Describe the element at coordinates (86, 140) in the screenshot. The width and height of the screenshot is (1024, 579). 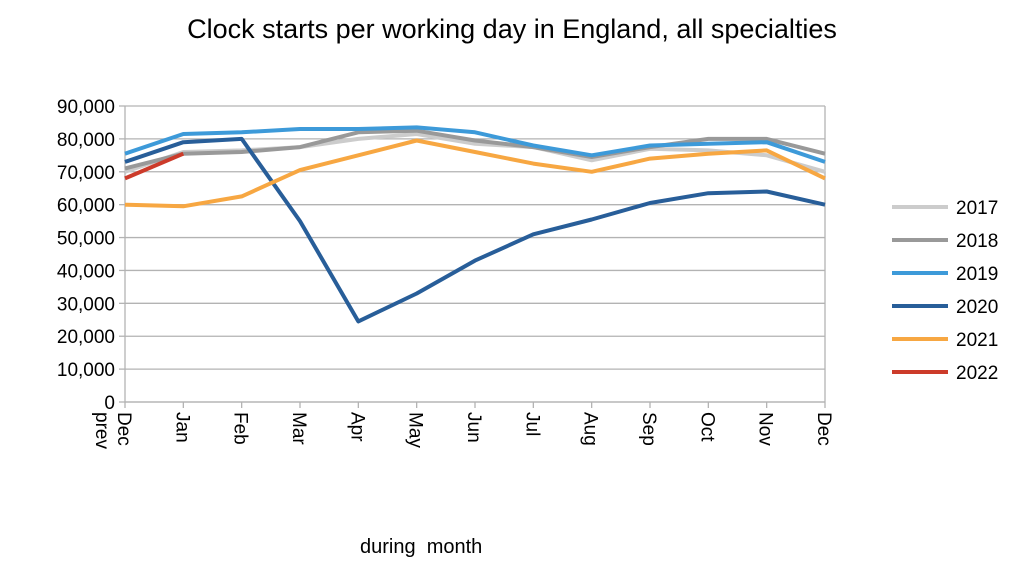
I see `y-tick-label: 80,000` at that location.